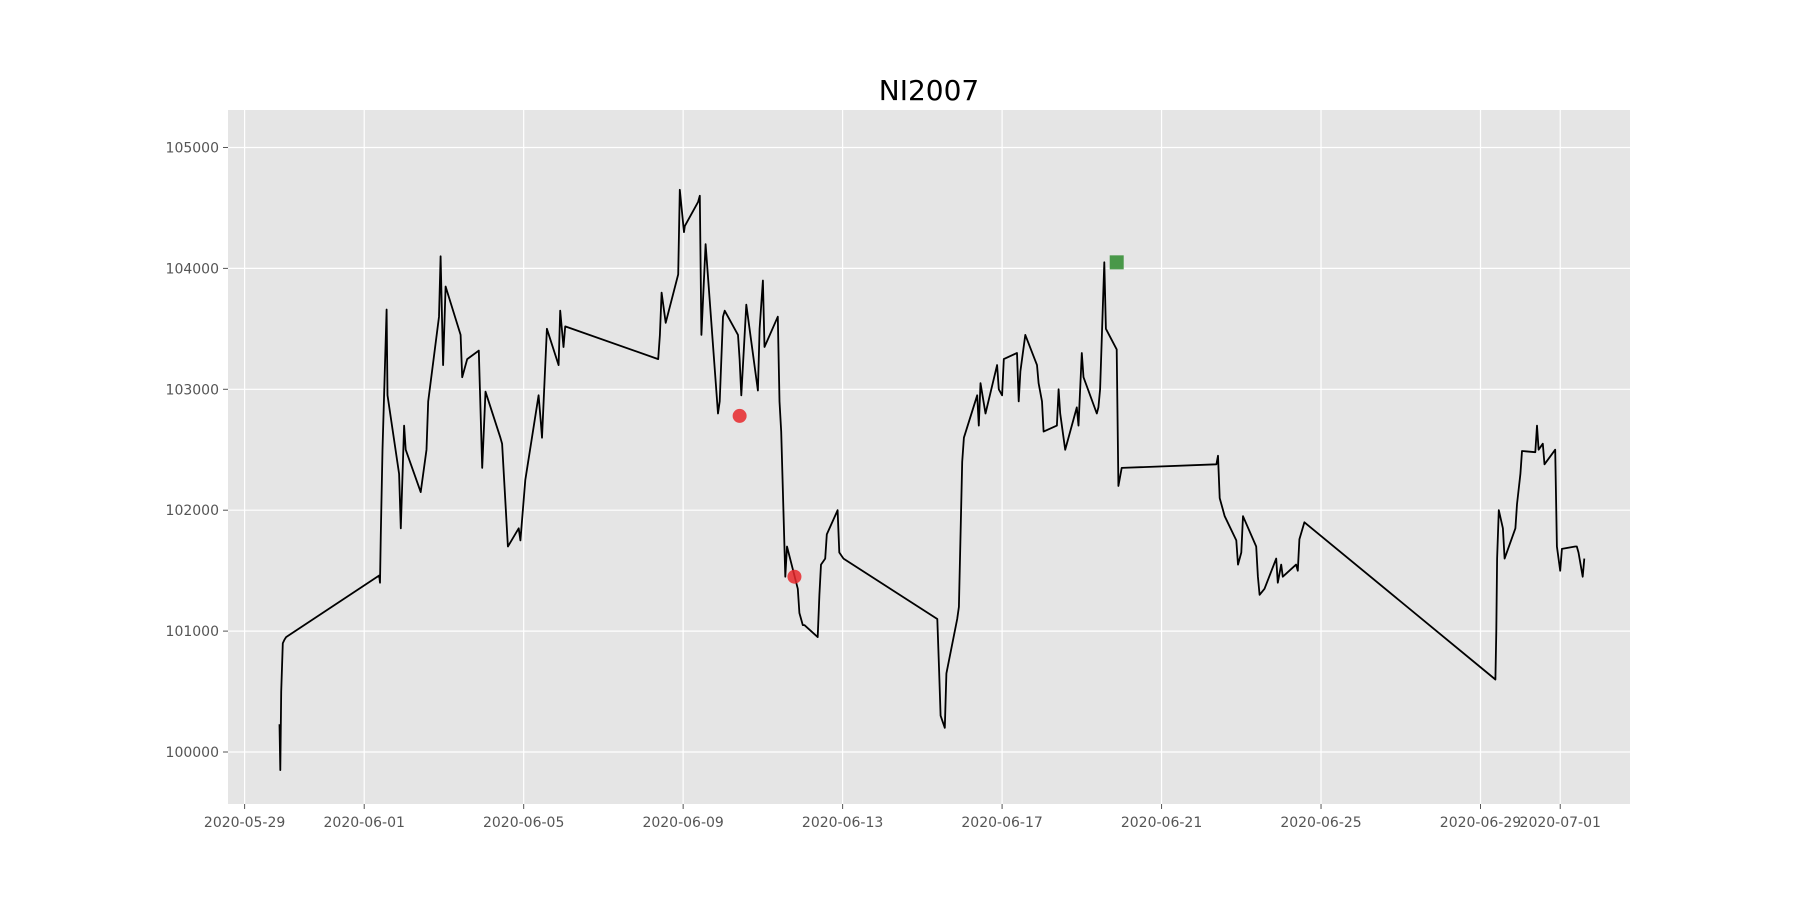 This screenshot has width=1800, height=900. I want to click on x-tick-label: 2020-06-13, so click(842, 823).